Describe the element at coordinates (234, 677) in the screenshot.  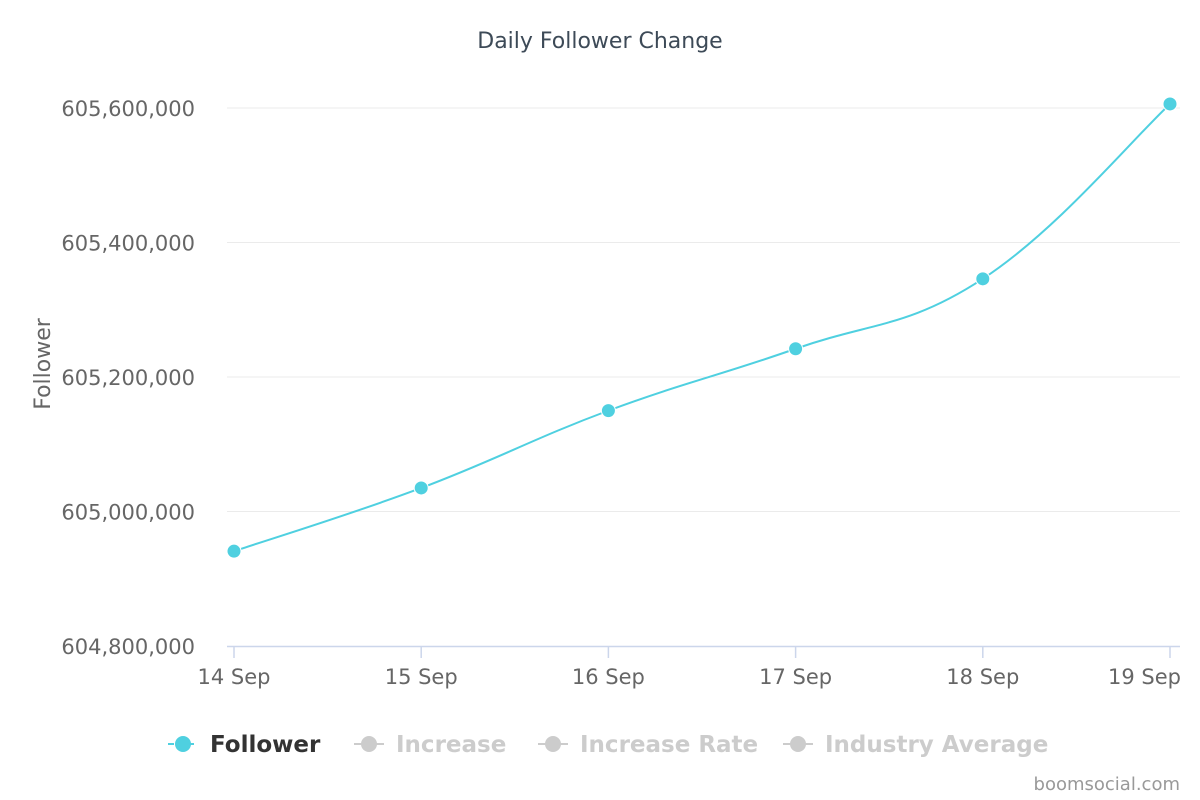
I see `x-tick-label: 14 Sep` at that location.